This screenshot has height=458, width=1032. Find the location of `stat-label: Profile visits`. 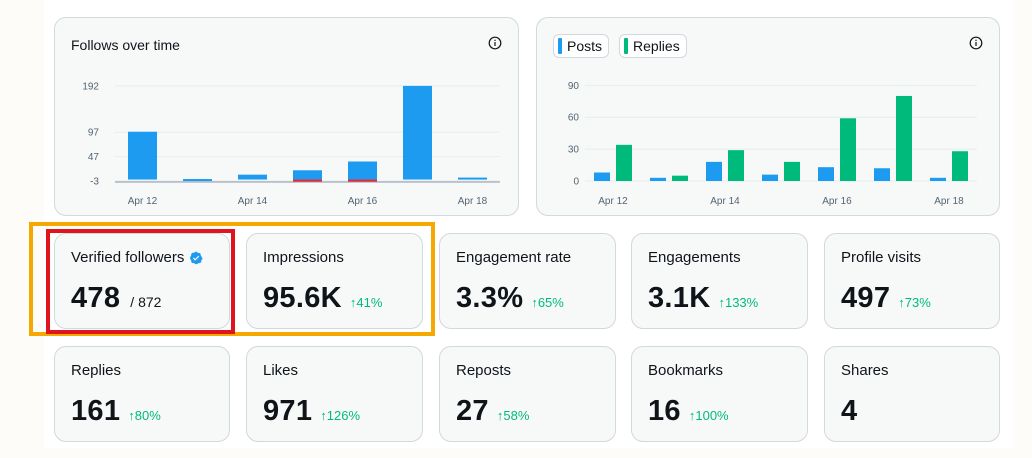

stat-label: Profile visits is located at coordinates (881, 257).